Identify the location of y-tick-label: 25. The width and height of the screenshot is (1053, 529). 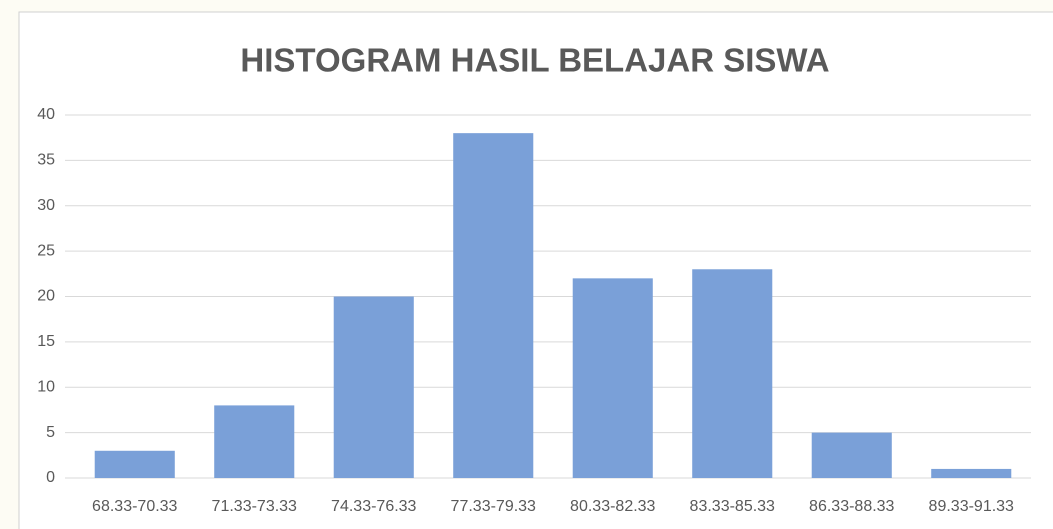
(46, 250).